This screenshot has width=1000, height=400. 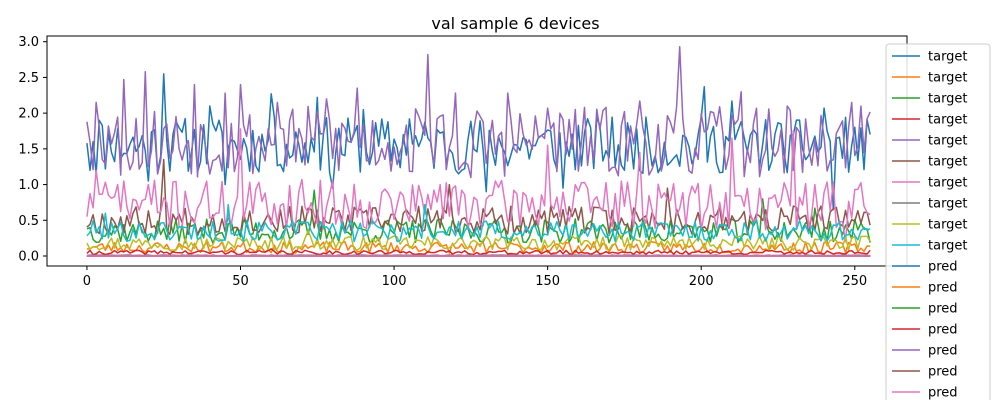 I want to click on legend-box, so click(x=938, y=221).